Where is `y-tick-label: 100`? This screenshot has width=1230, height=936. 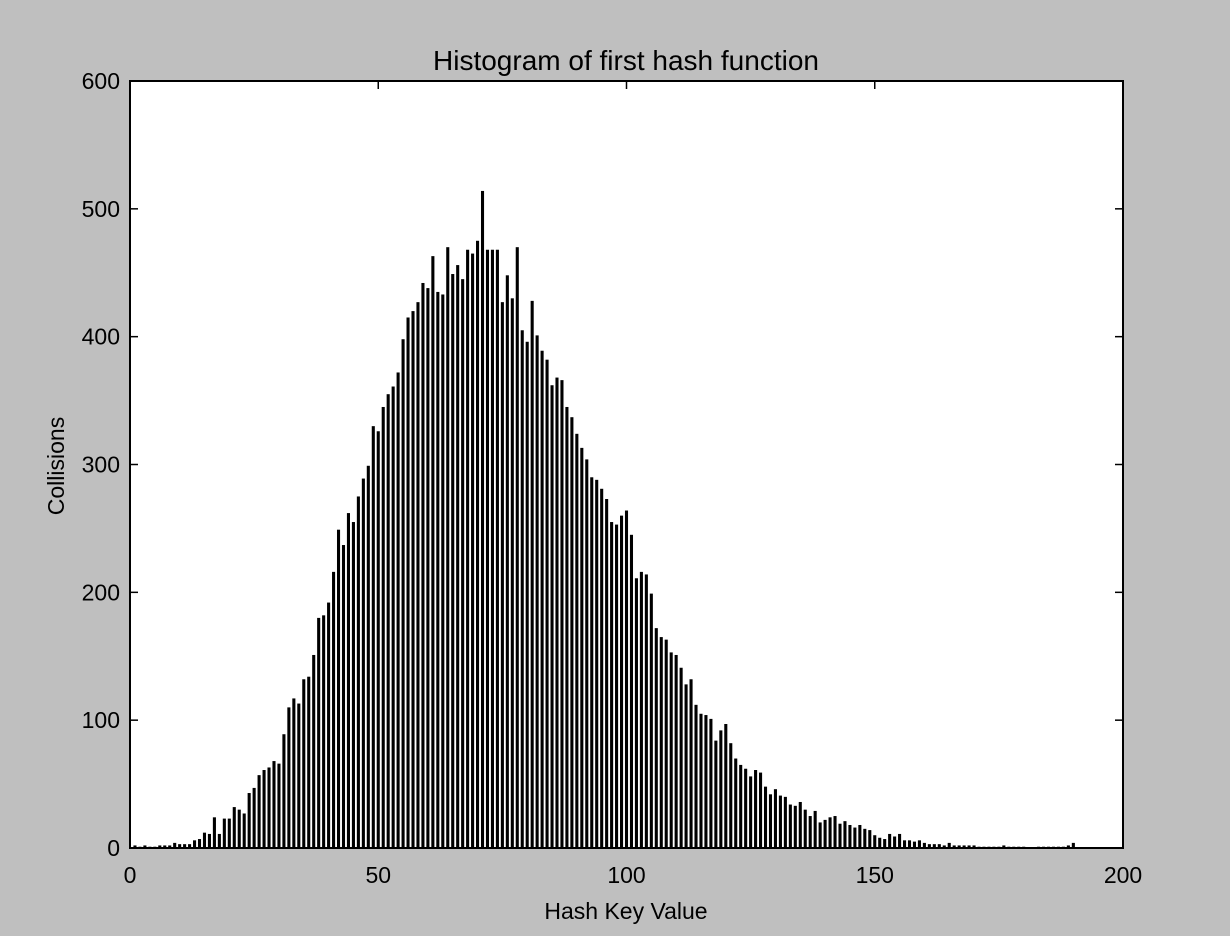 y-tick-label: 100 is located at coordinates (101, 720).